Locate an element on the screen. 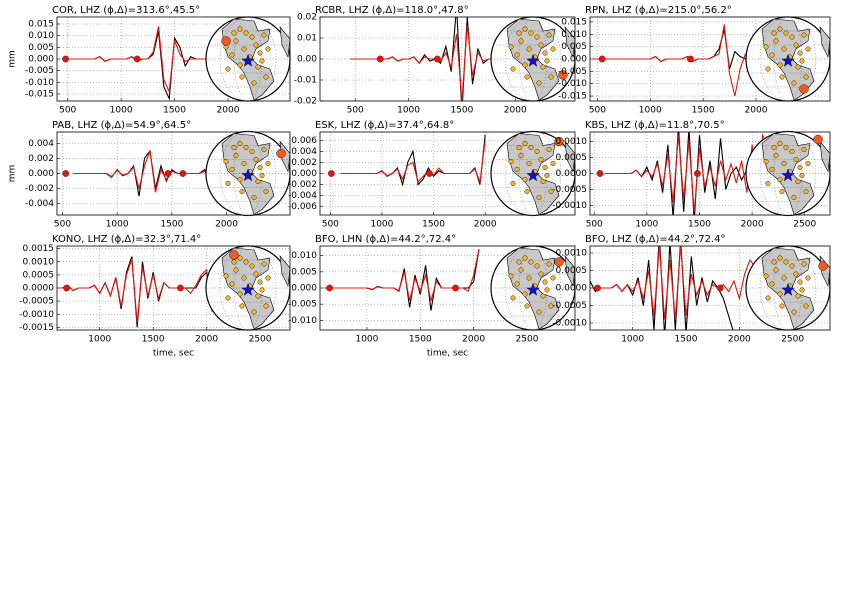 The height and width of the screenshot is (595, 842). y-tick-label: -0.0015 is located at coordinates (36, 328).